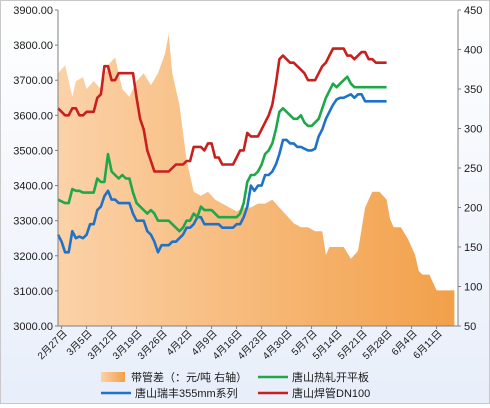 The width and height of the screenshot is (490, 408). What do you see at coordinates (33, 46) in the screenshot?
I see `left-tick-label: 3800.00` at bounding box center [33, 46].